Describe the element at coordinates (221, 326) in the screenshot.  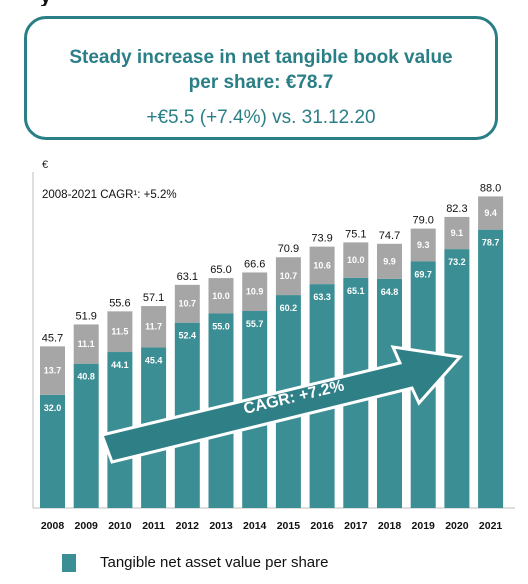
I see `data-label-tangible: 55.0` at that location.